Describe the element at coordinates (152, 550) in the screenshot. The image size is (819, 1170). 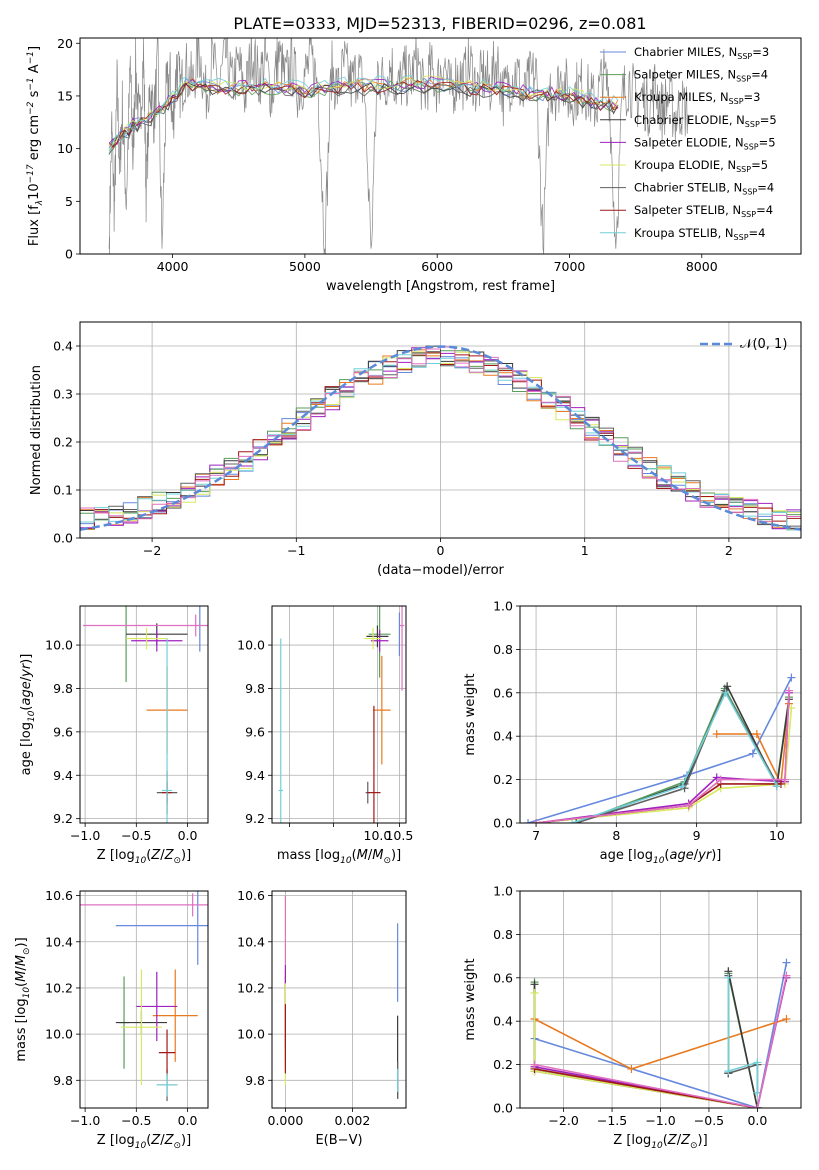
I see `x-tick-label: −2` at that location.